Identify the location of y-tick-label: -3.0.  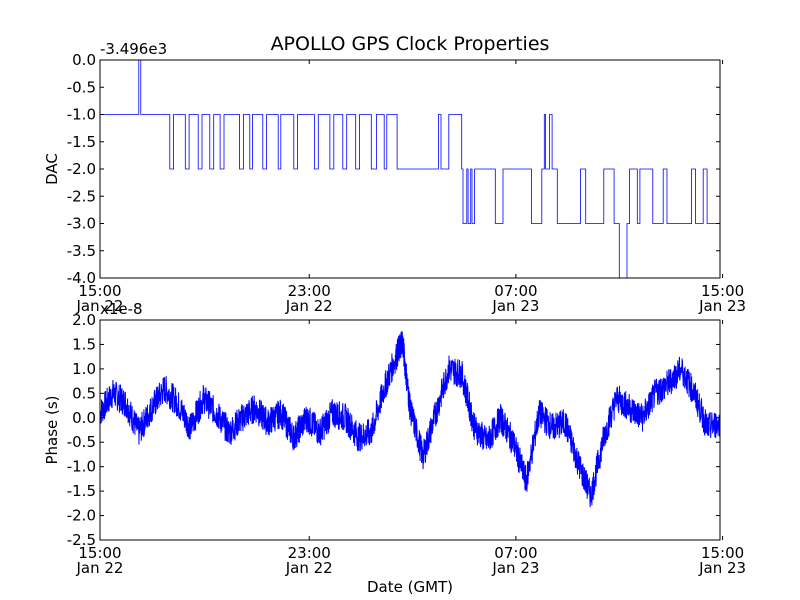
(81, 224).